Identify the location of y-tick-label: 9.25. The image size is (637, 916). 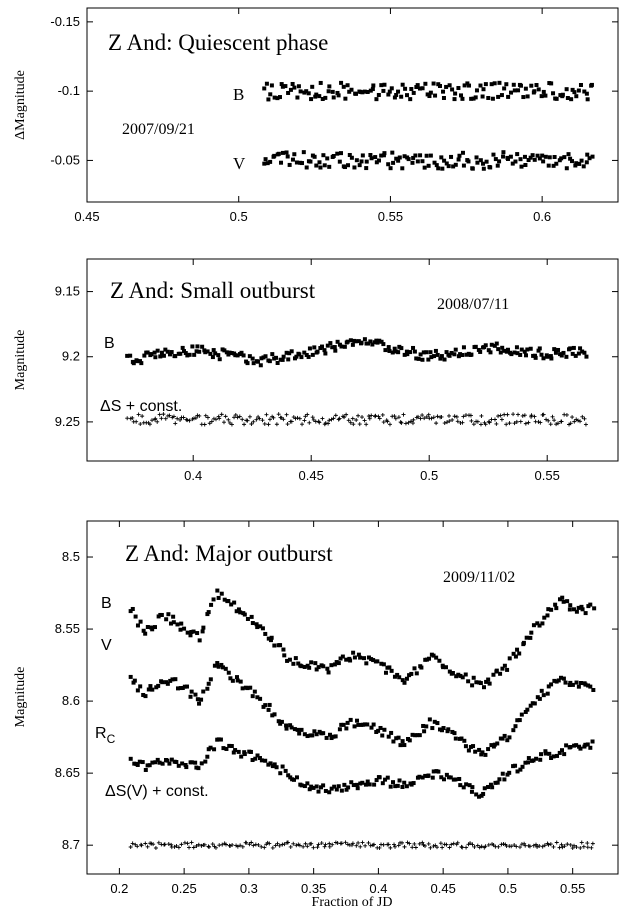
(67, 421).